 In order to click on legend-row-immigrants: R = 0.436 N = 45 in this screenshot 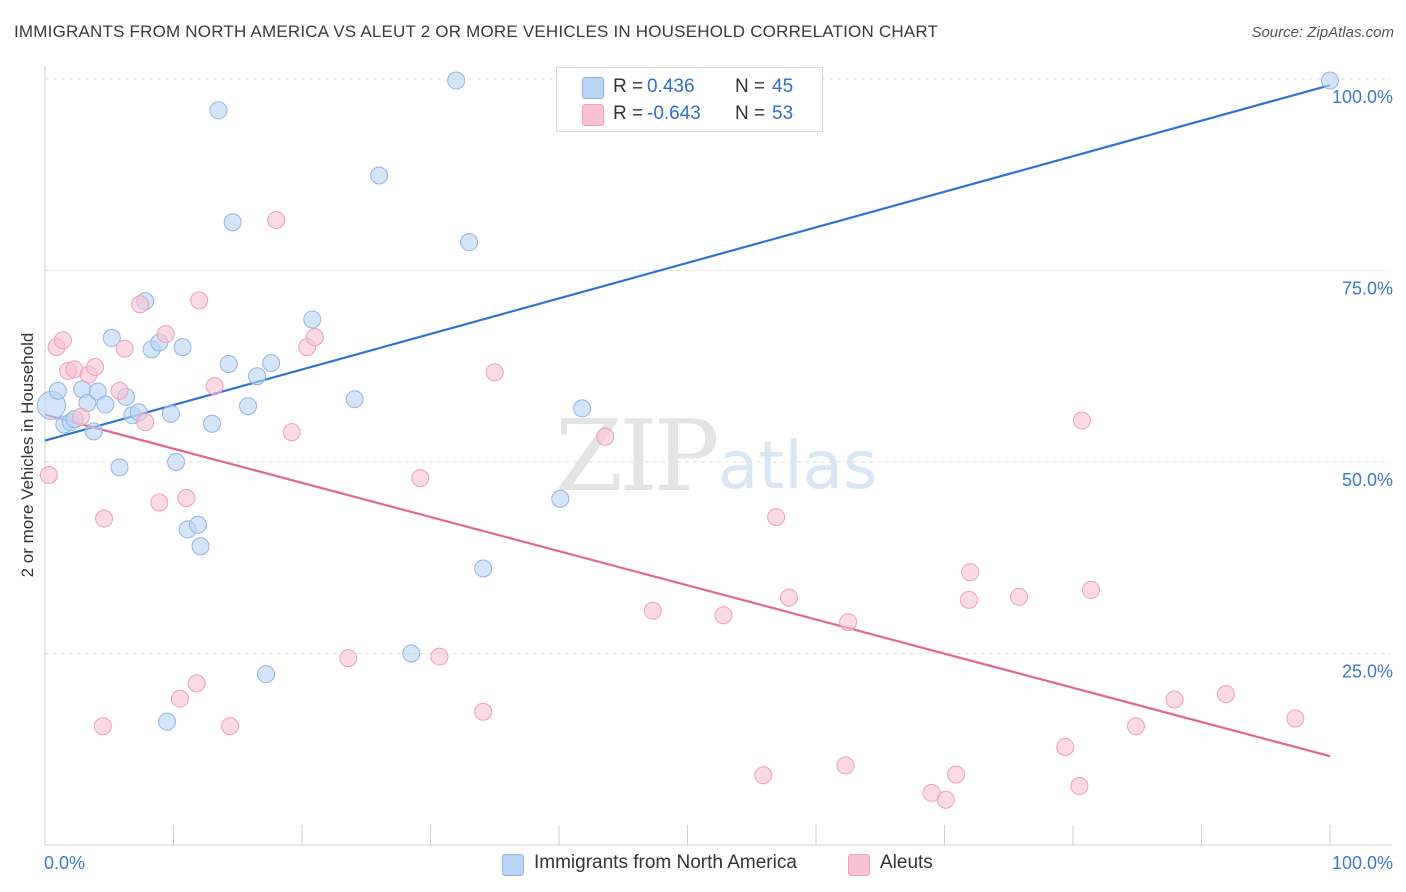, I will do `click(689, 87)`.